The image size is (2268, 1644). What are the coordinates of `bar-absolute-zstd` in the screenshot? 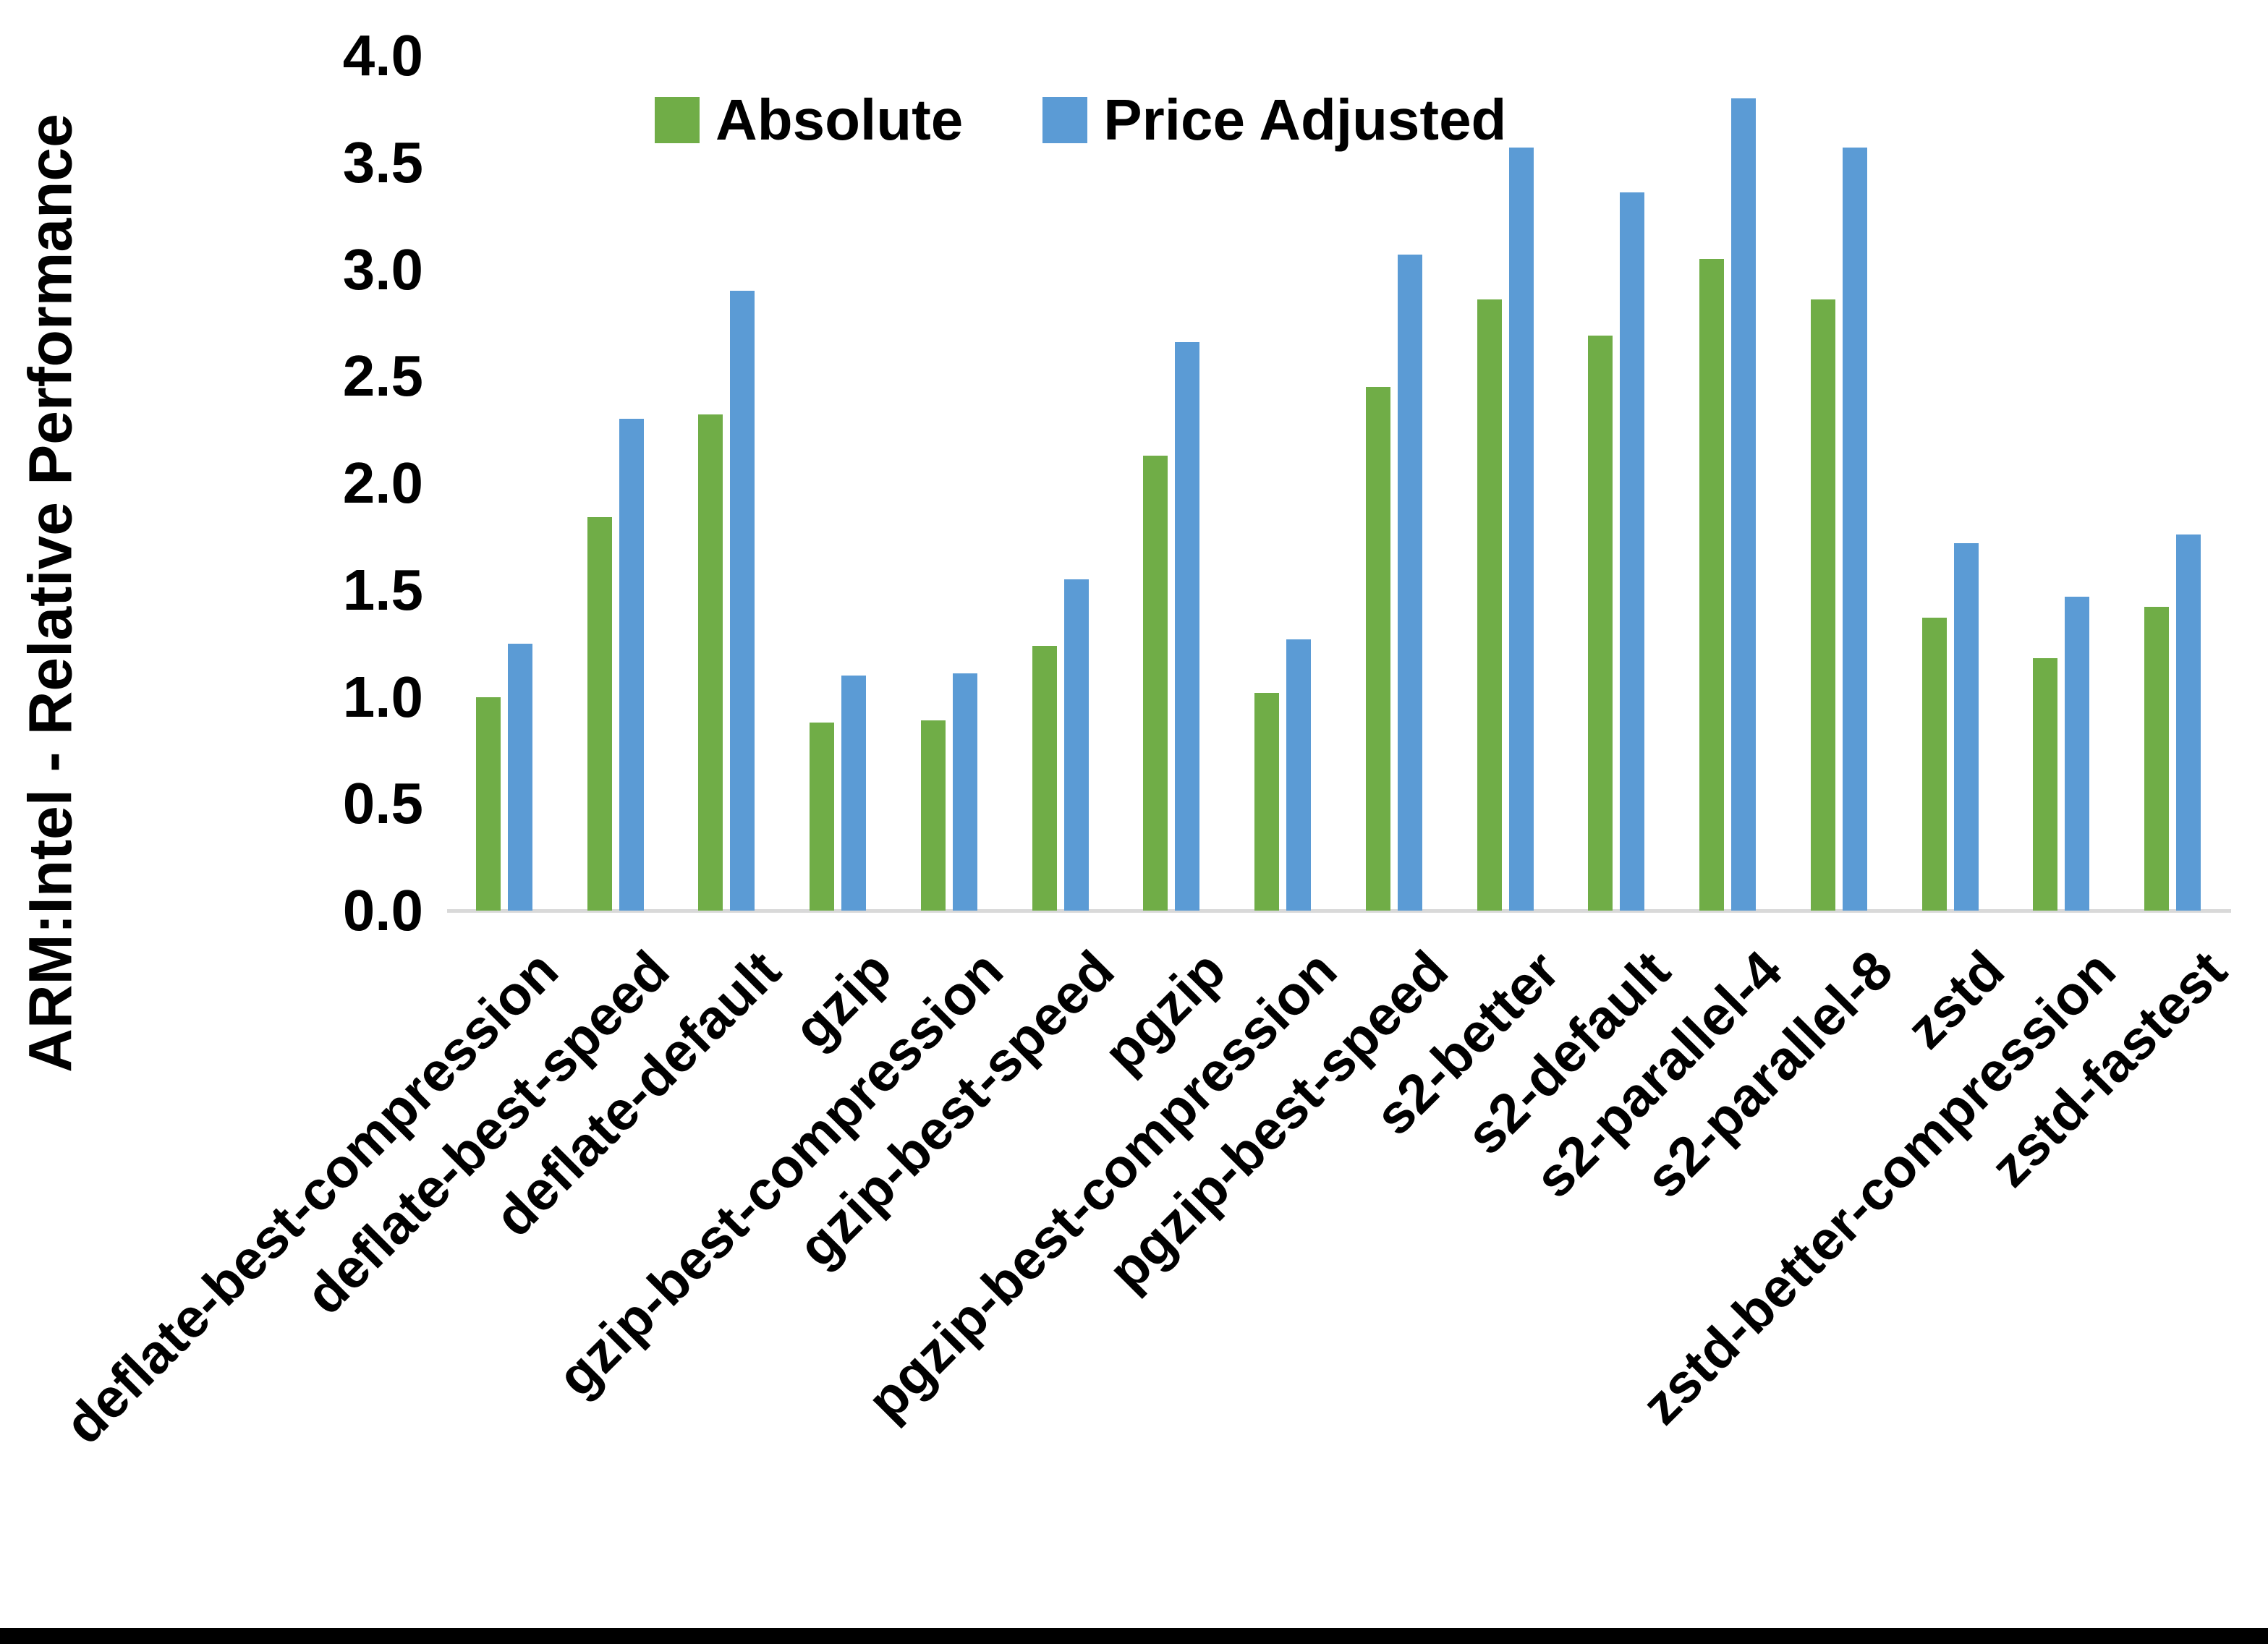 It's located at (1934, 764).